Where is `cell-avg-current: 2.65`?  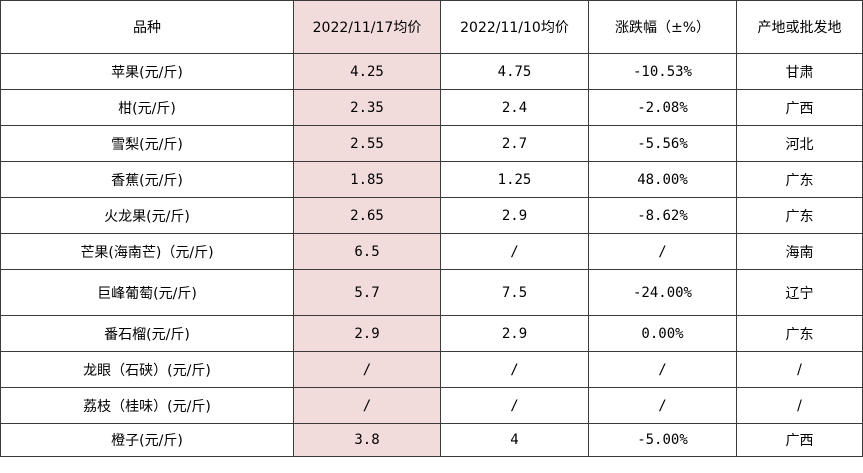 cell-avg-current: 2.65 is located at coordinates (367, 215).